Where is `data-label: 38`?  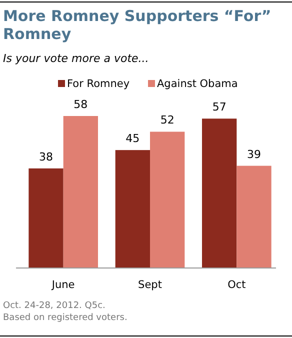 data-label: 38 is located at coordinates (46, 157).